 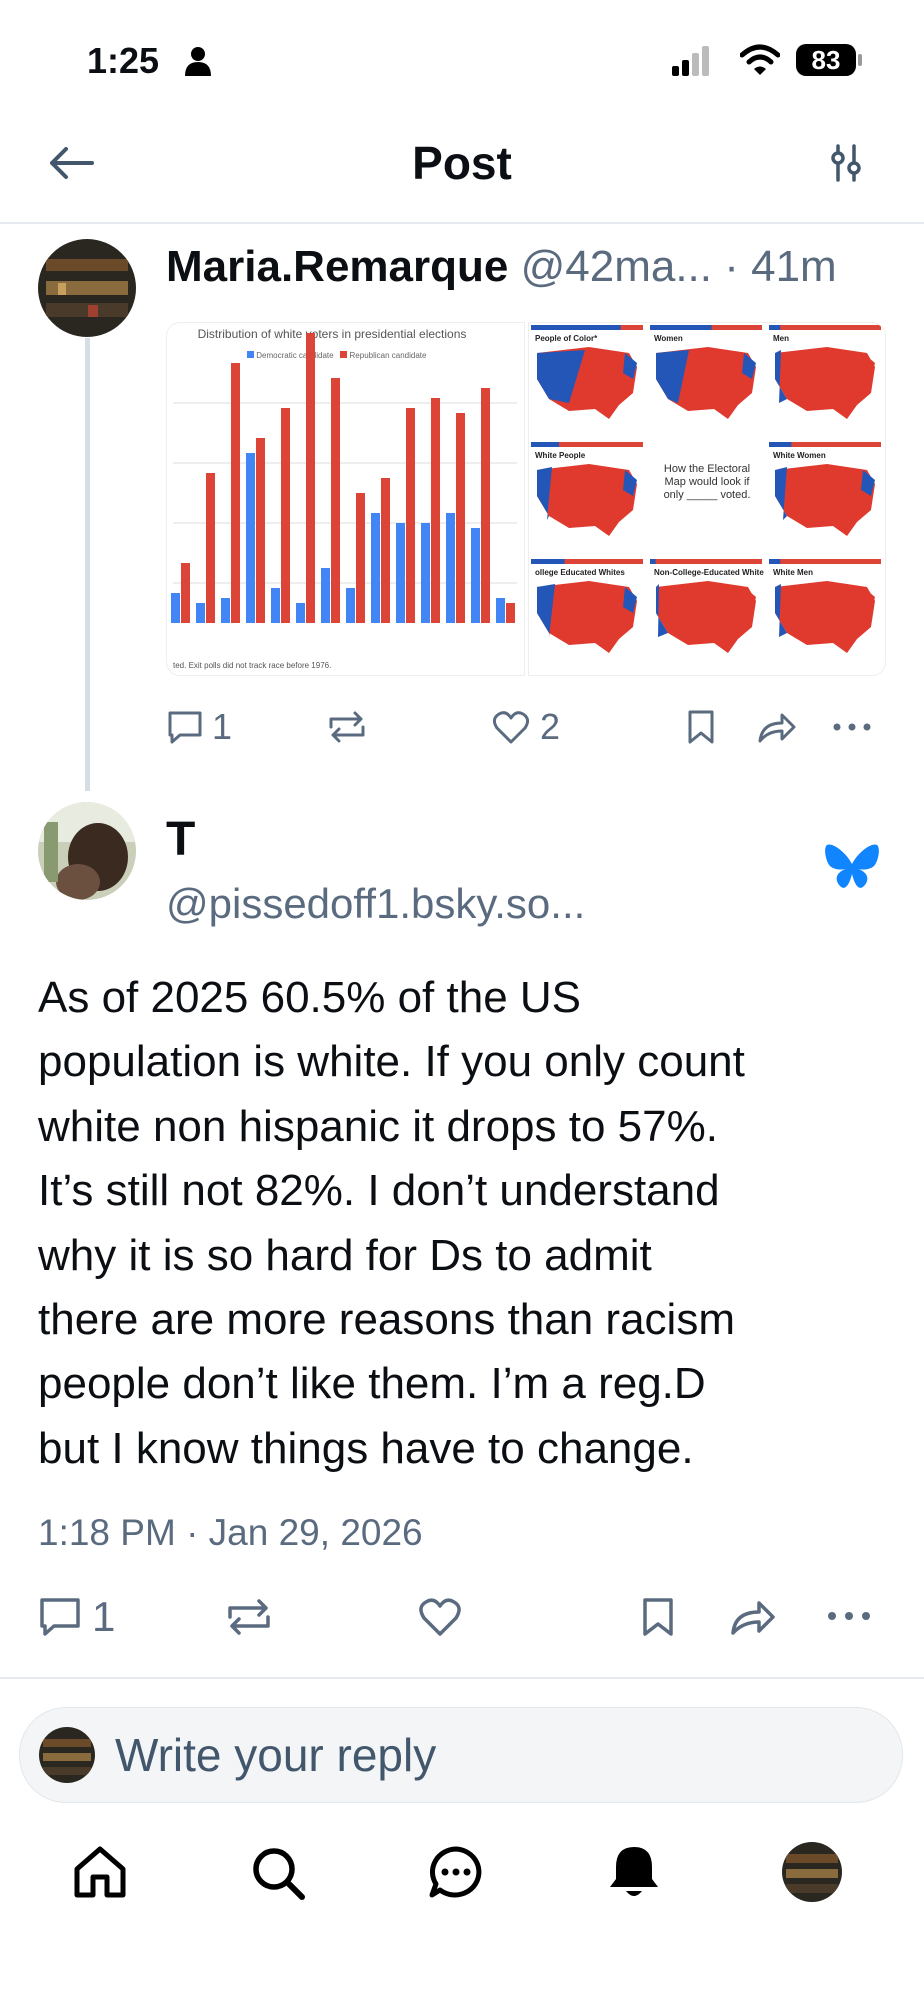 I want to click on settings-button, so click(x=846, y=163).